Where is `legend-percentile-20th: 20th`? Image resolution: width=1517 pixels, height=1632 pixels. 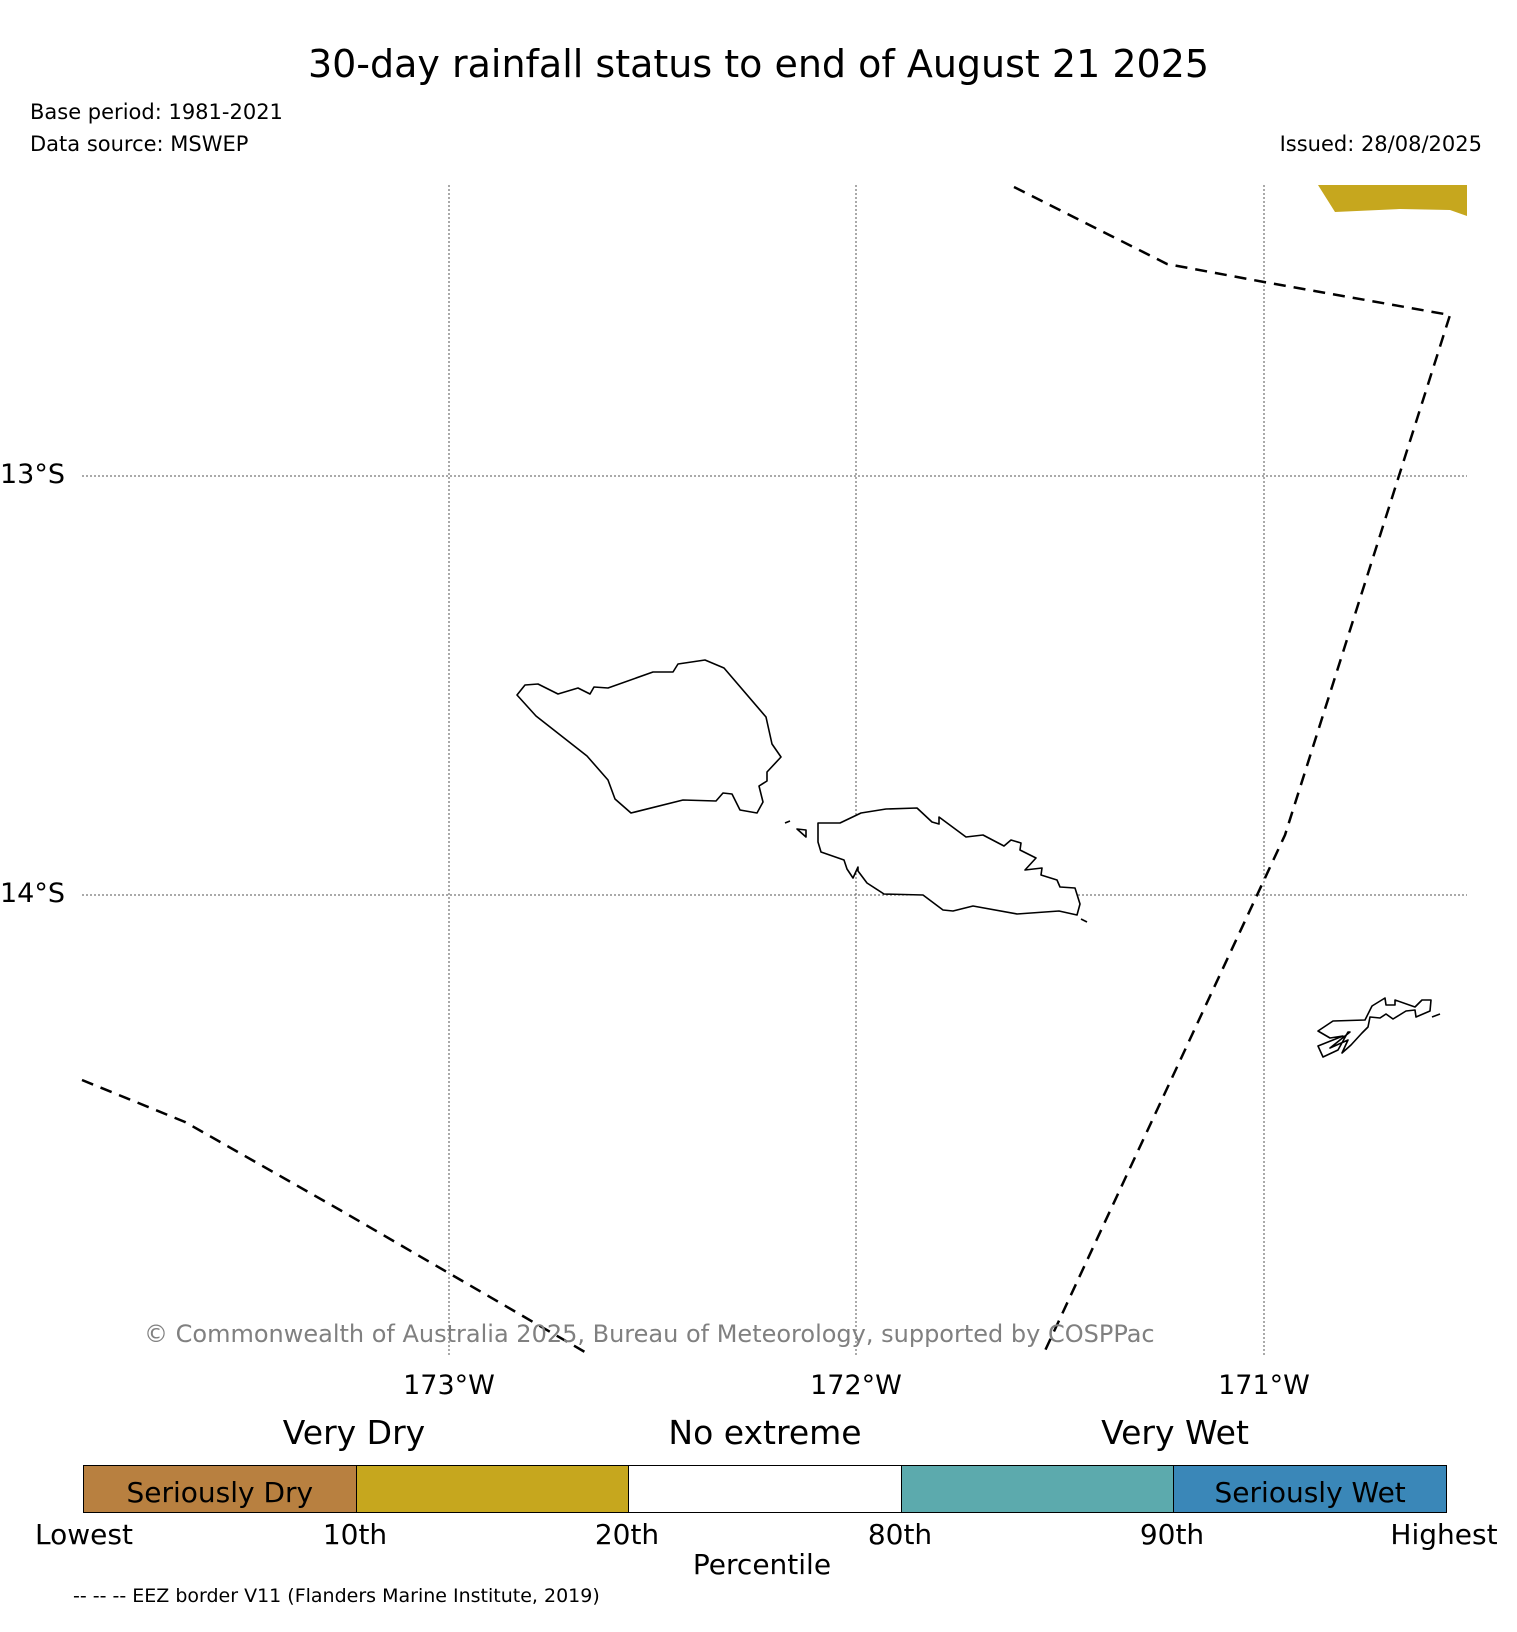
legend-percentile-20th: 20th is located at coordinates (627, 1534).